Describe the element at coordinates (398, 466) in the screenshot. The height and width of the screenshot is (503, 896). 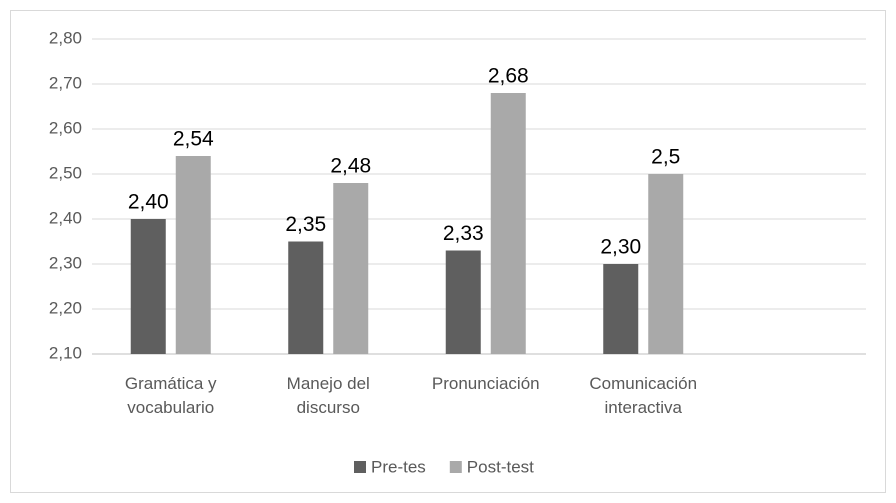
I see `legend-label: Pre-tes` at that location.